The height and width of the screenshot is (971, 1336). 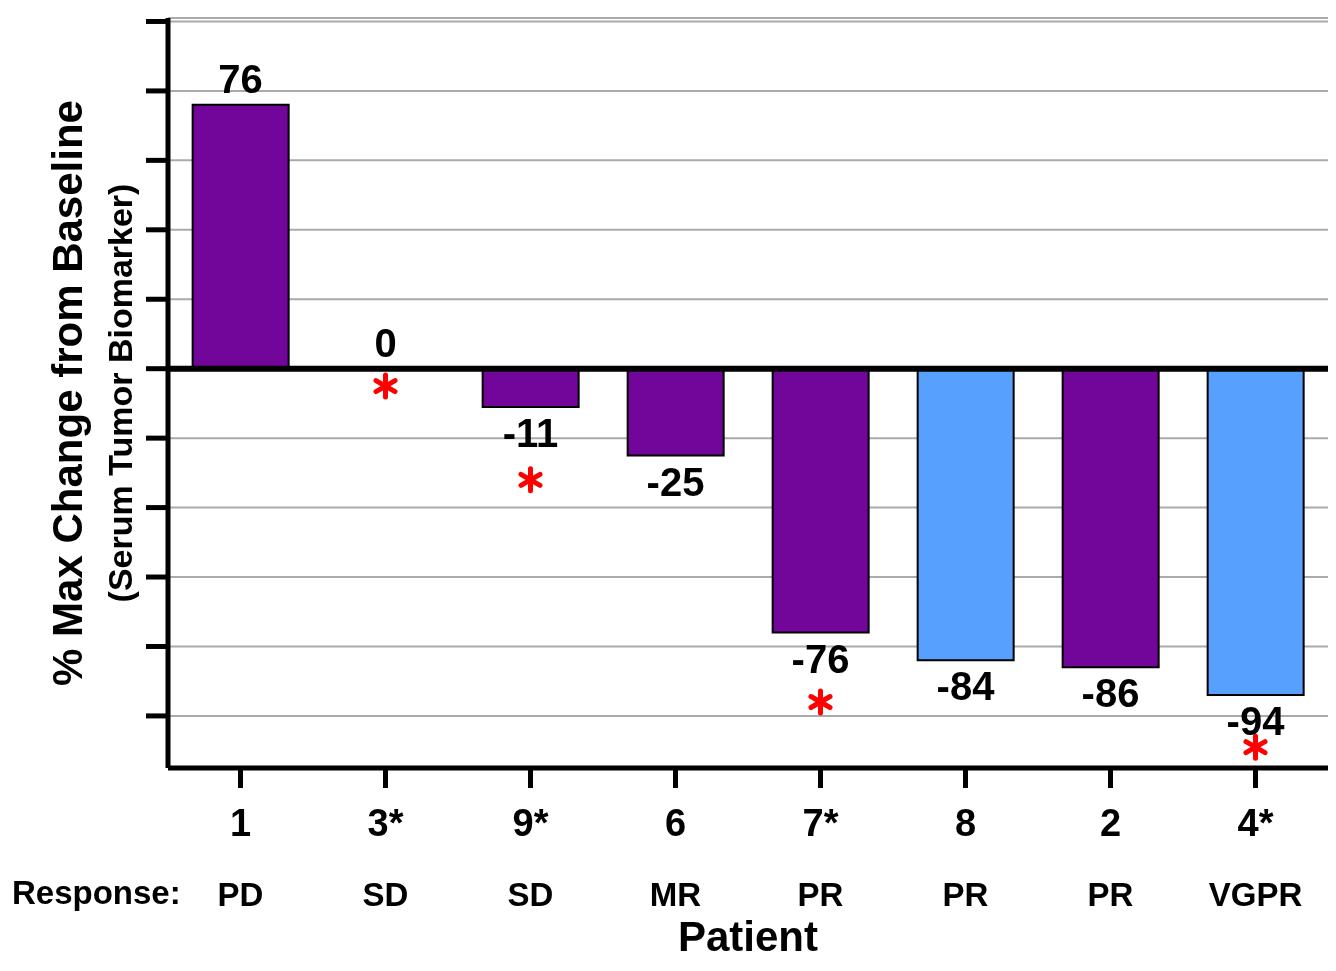 I want to click on data-label: -11, so click(x=530, y=432).